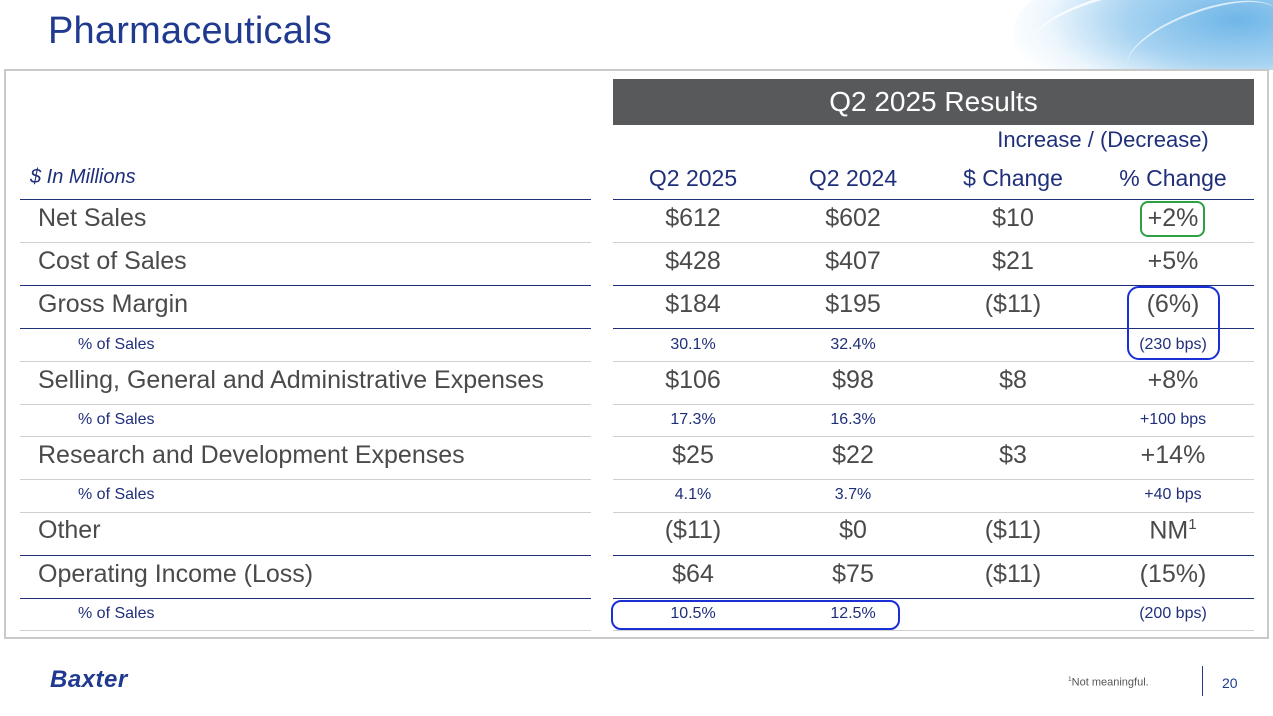 The image size is (1273, 716). I want to click on cell-q2-2025: 17.3%, so click(693, 419).